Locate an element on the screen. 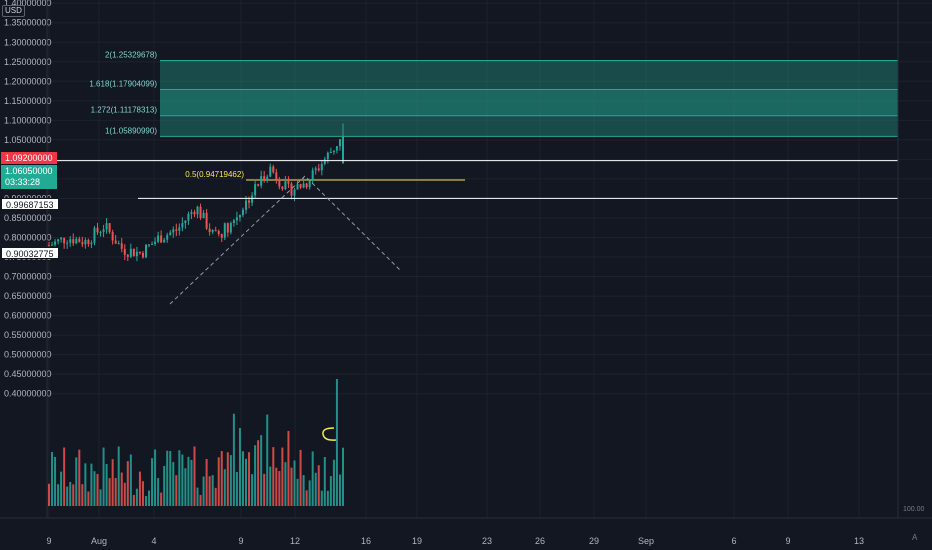  volume-scale-label: 100.00 is located at coordinates (914, 509).